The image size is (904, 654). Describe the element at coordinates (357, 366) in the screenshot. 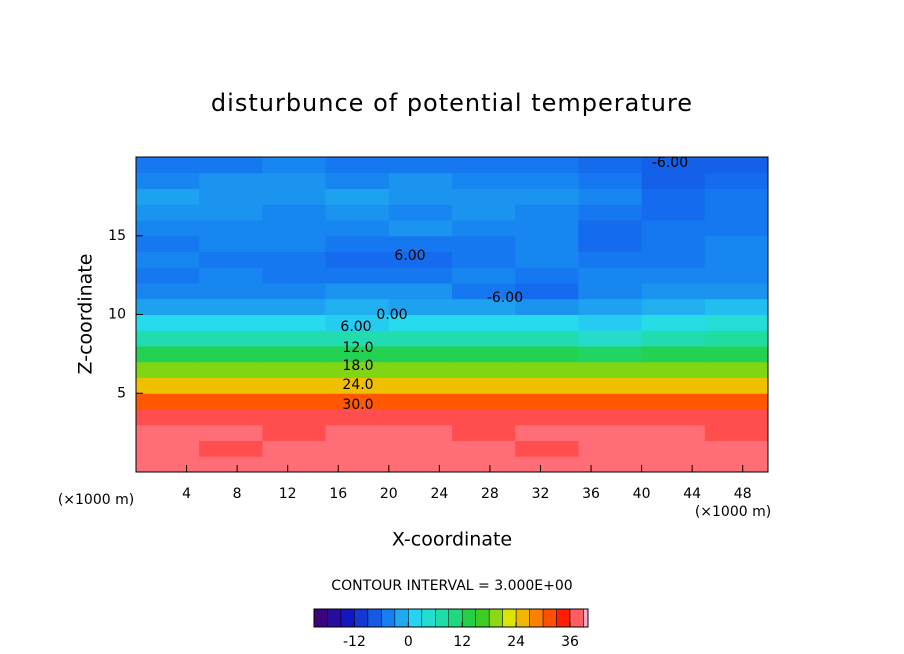

I see `contour-label: 18.0` at that location.